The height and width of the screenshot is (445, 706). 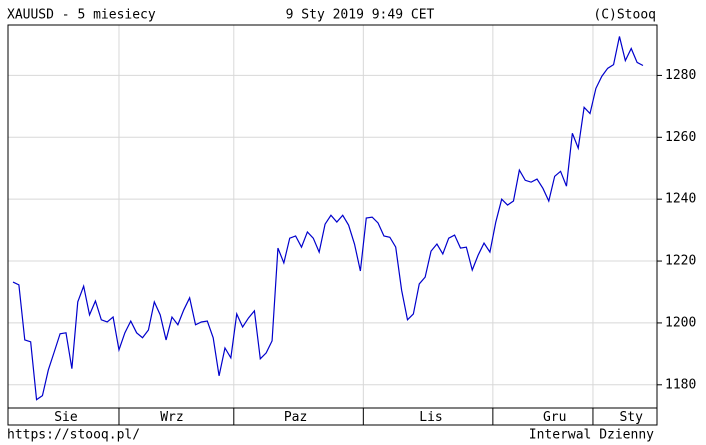 What do you see at coordinates (554, 417) in the screenshot?
I see `x-tick-label: Gru` at bounding box center [554, 417].